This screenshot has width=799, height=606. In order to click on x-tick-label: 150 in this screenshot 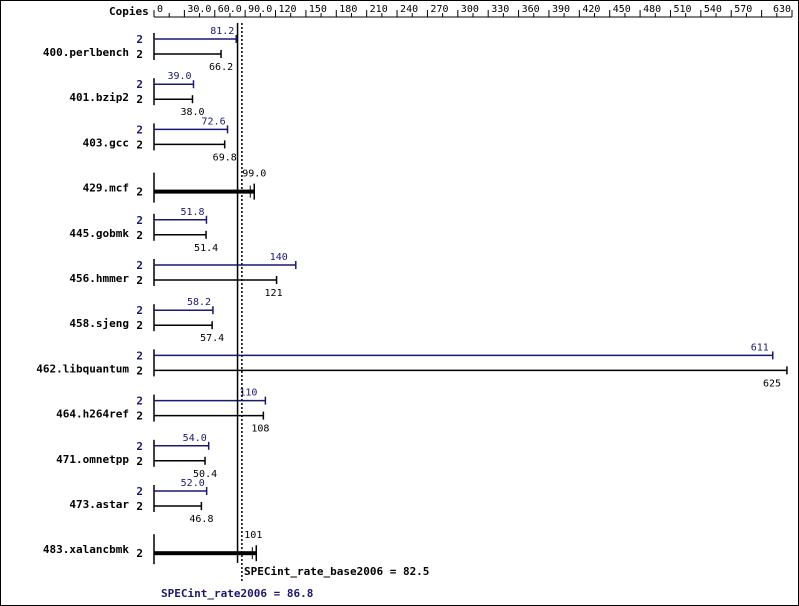, I will do `click(318, 9)`.